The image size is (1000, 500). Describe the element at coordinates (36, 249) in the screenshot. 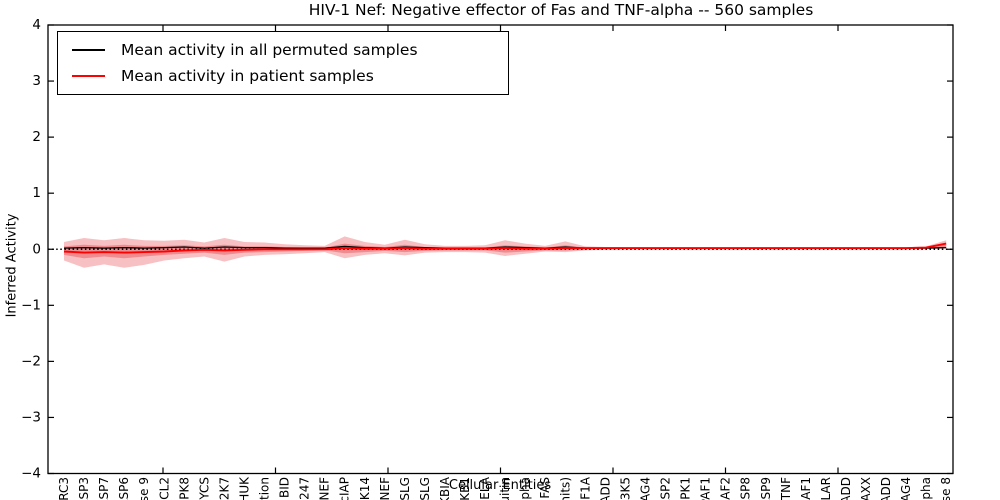

I see `y-tick-label: 0` at that location.